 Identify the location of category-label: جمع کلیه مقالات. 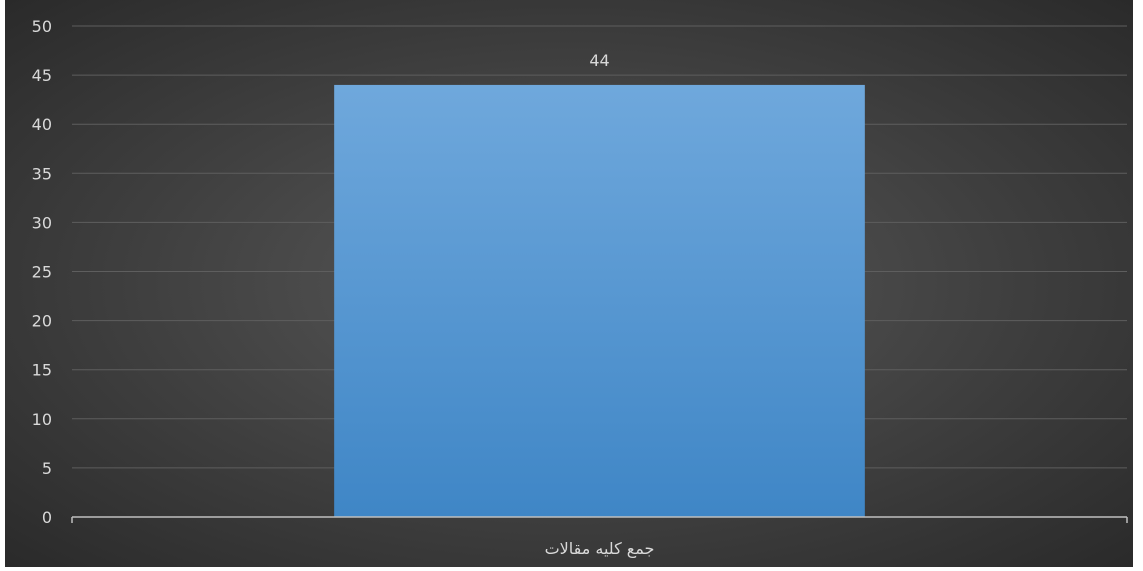
(600, 549).